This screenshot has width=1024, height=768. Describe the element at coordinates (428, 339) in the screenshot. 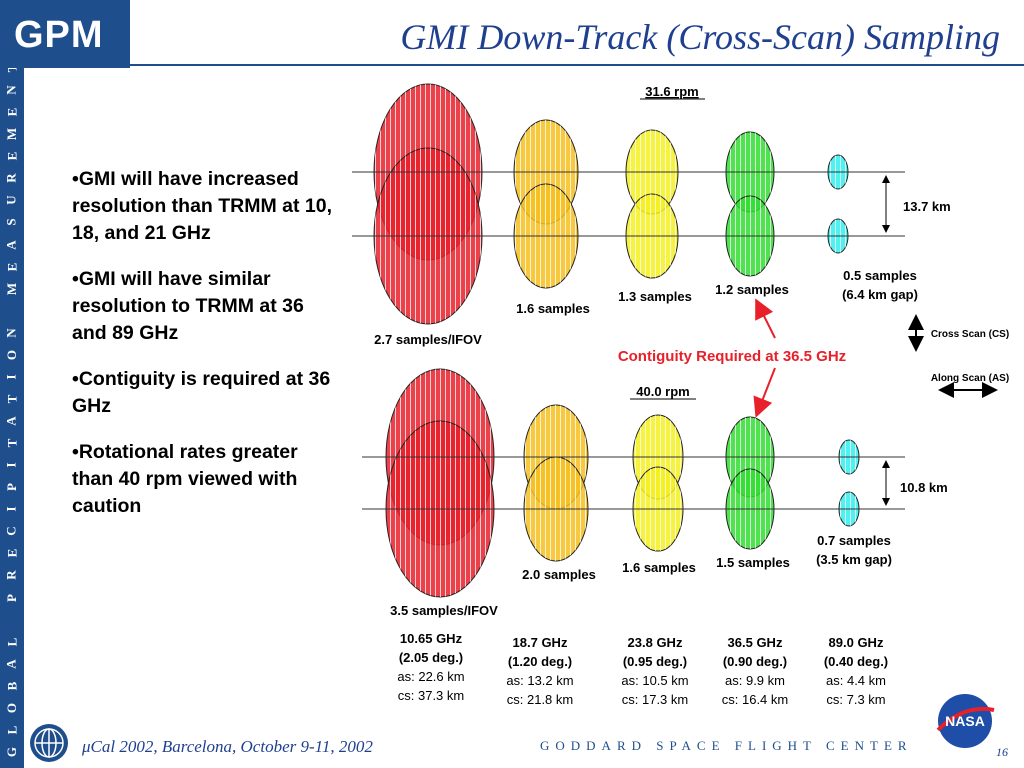

I see `sample-label: 2.7 samples/IFOV` at that location.